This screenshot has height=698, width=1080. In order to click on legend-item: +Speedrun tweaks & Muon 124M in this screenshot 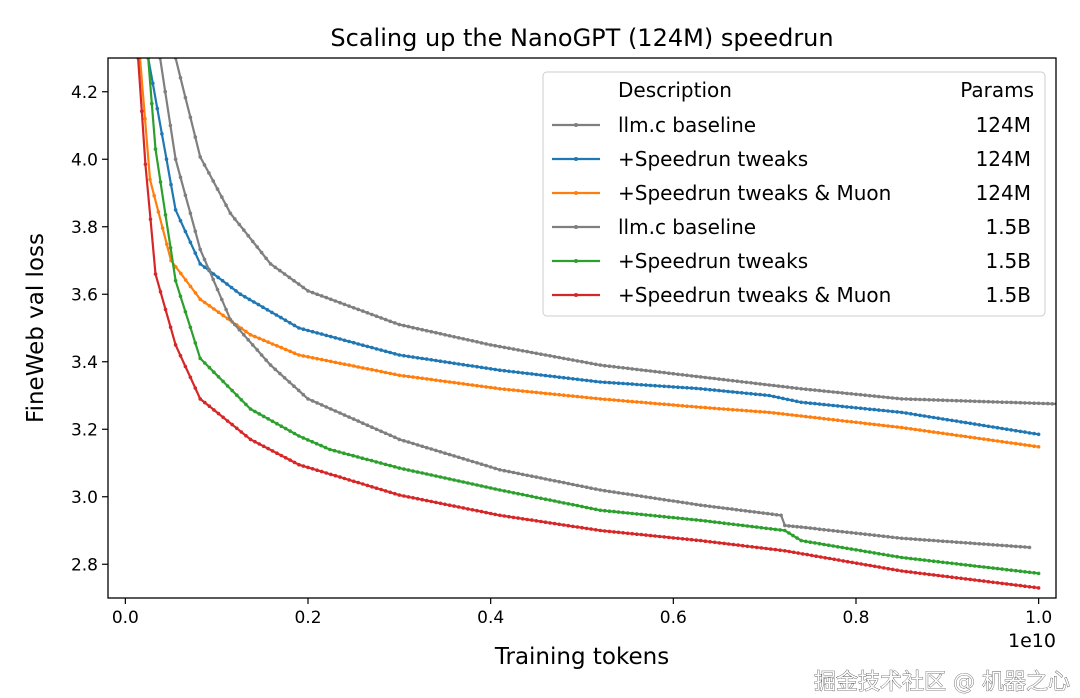, I will do `click(791, 193)`.